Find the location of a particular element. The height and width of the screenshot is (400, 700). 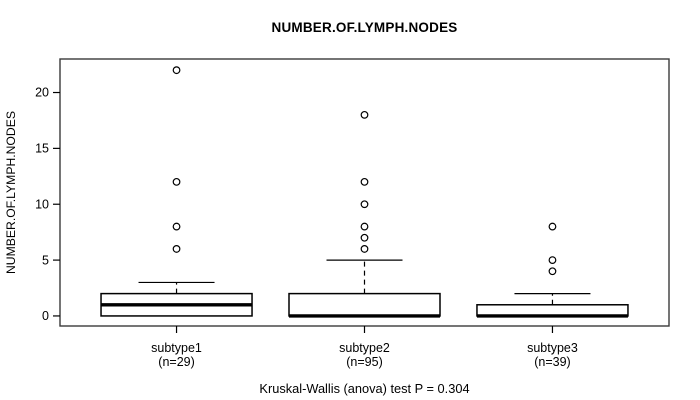

x-category-sublabel: (n=29) is located at coordinates (176, 362).